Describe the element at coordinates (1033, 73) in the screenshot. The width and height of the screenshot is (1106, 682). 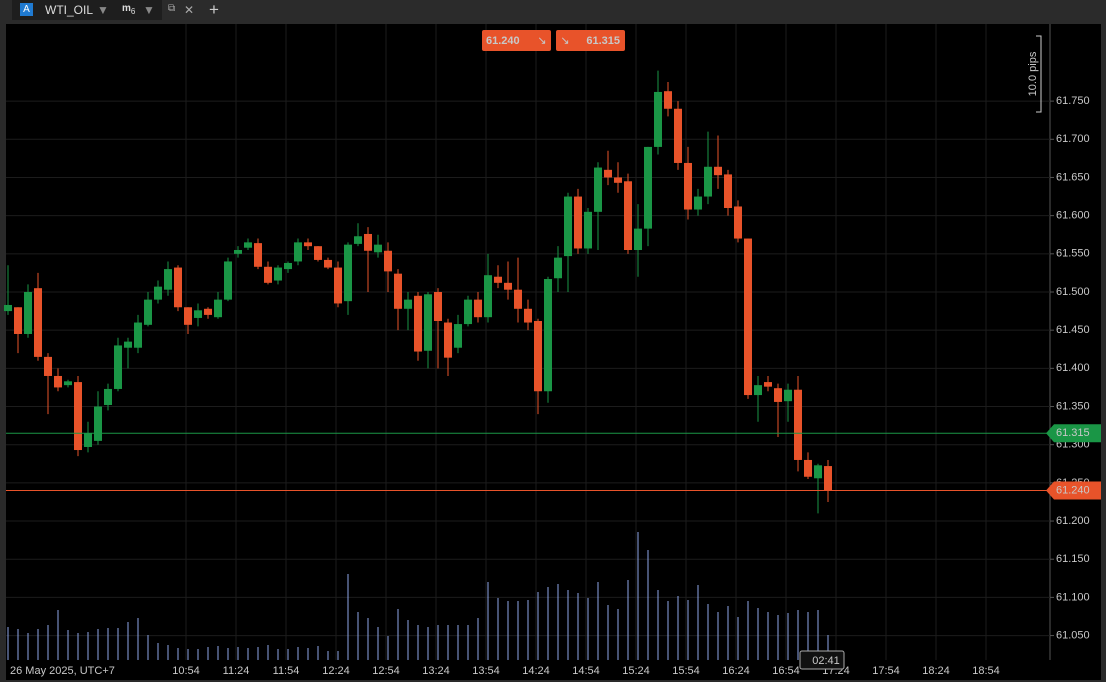
I see `pips-label: 10.0 pips` at that location.